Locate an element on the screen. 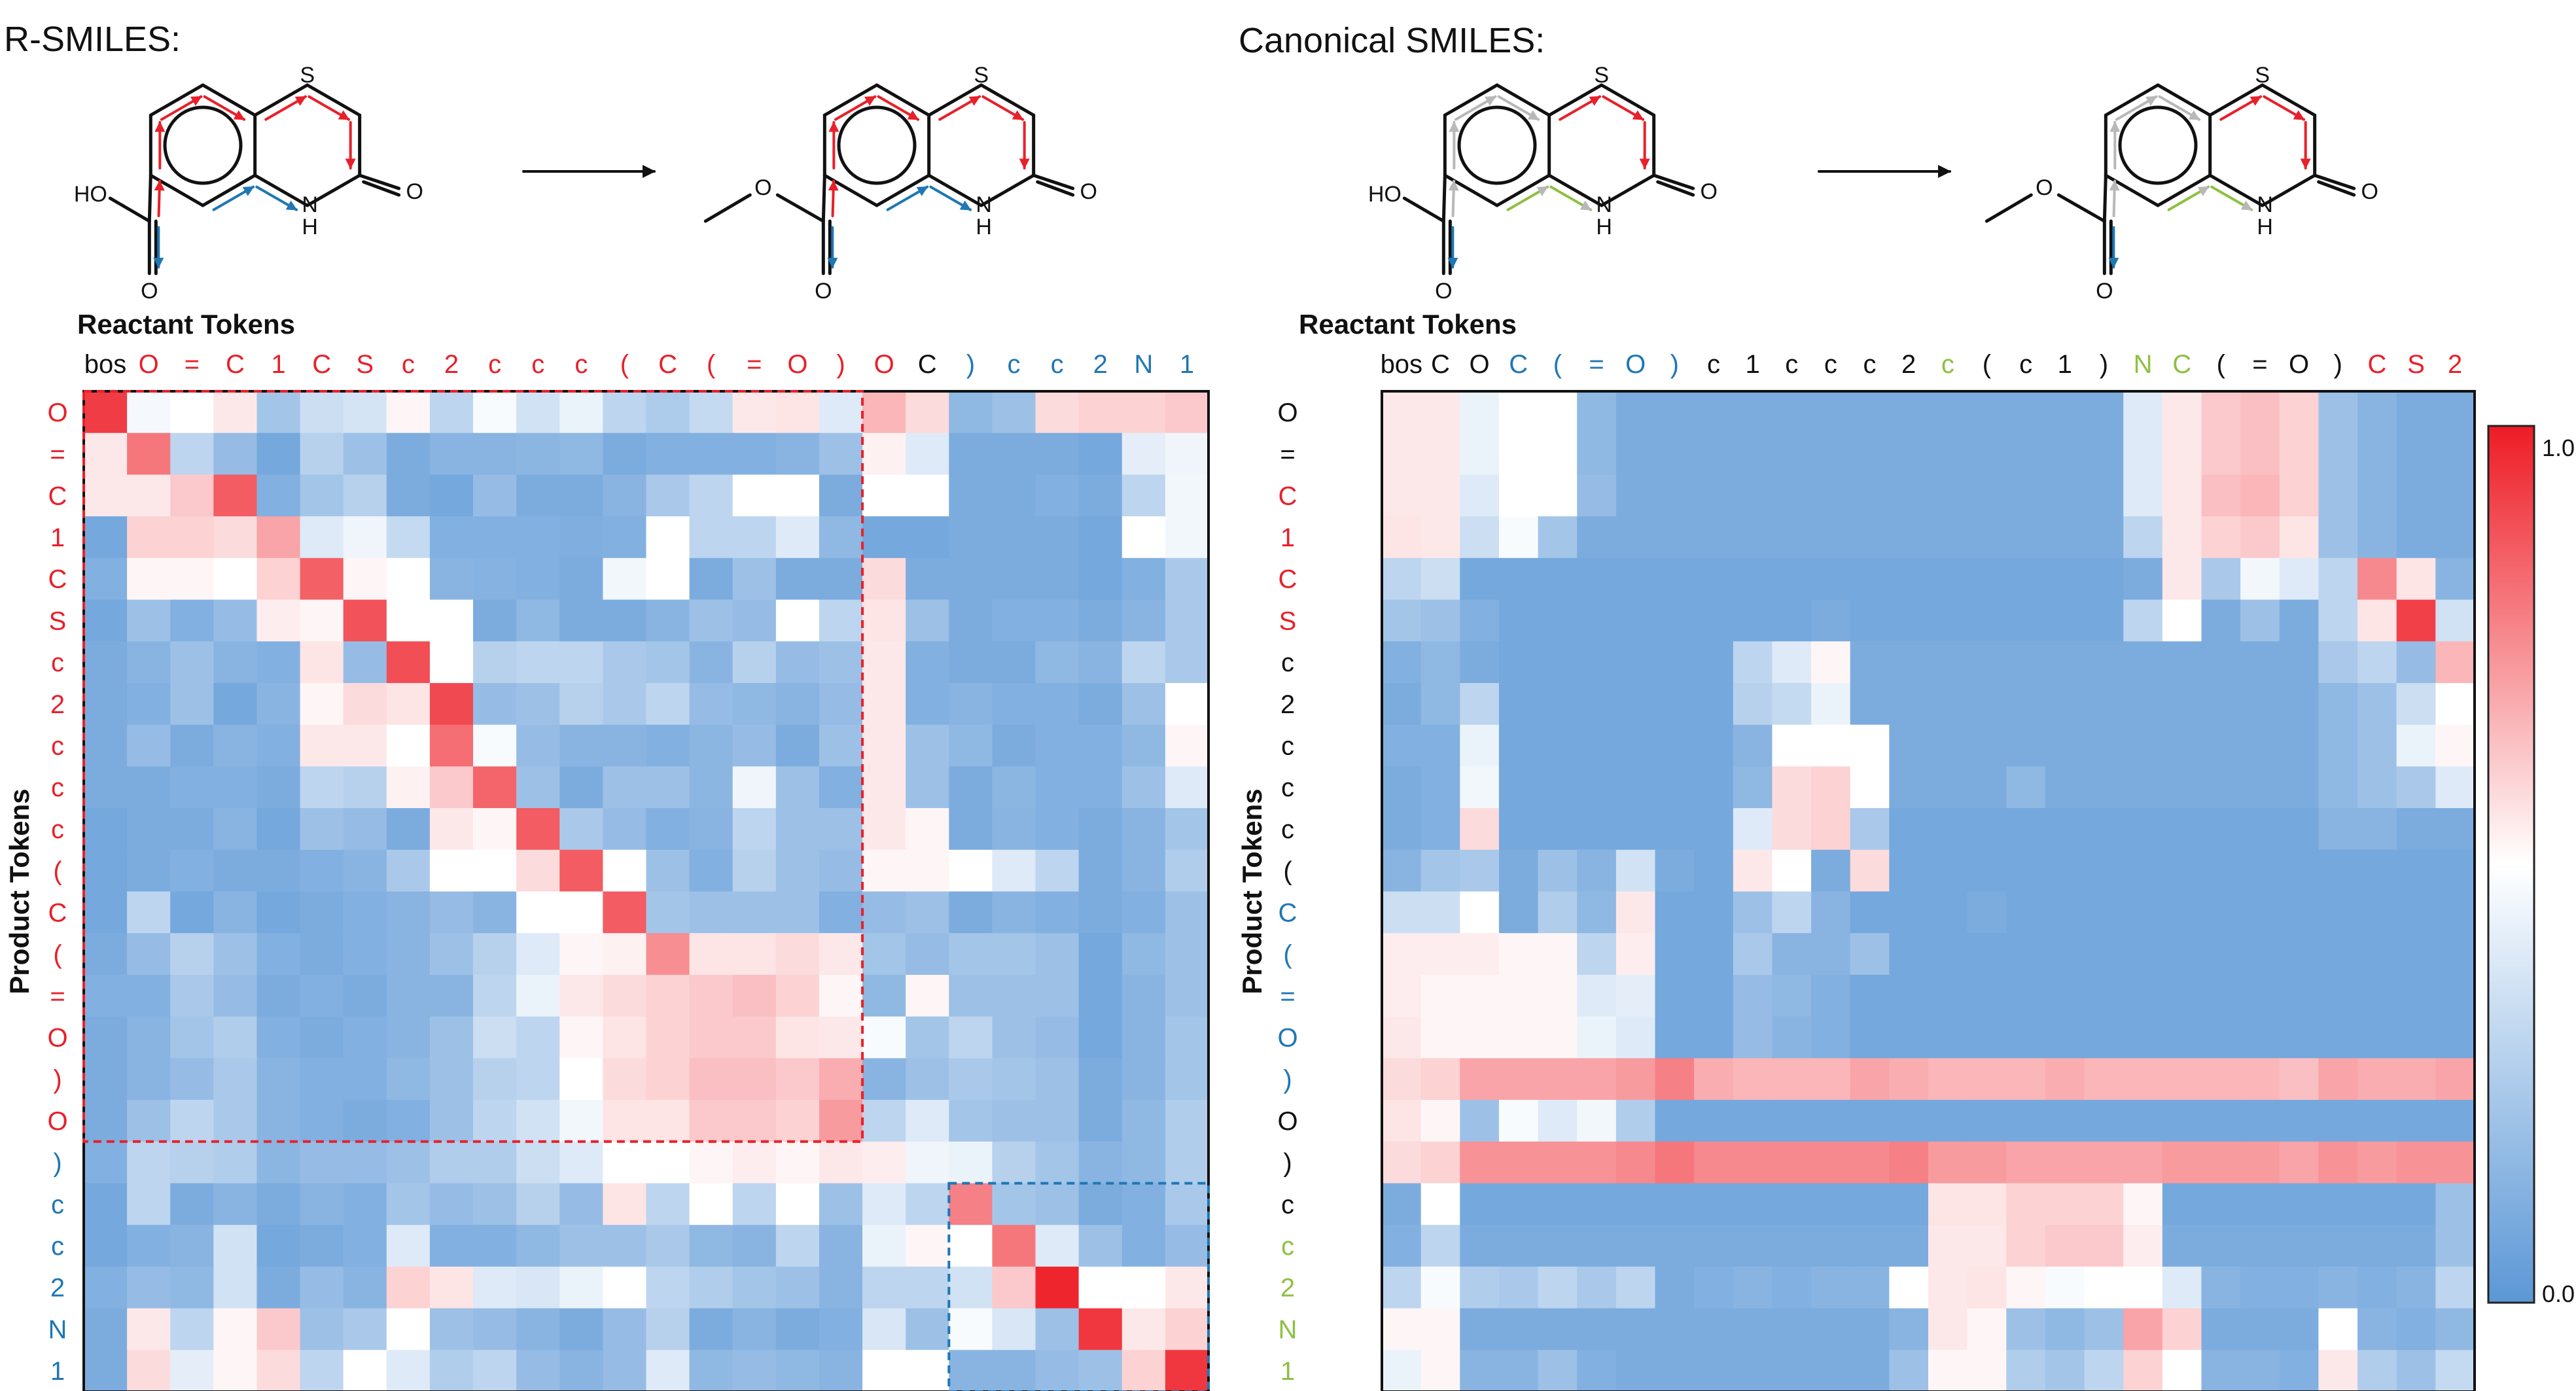 Image resolution: width=2576 pixels, height=1391 pixels. rsmiles-y-tick-label: O is located at coordinates (57, 1037).